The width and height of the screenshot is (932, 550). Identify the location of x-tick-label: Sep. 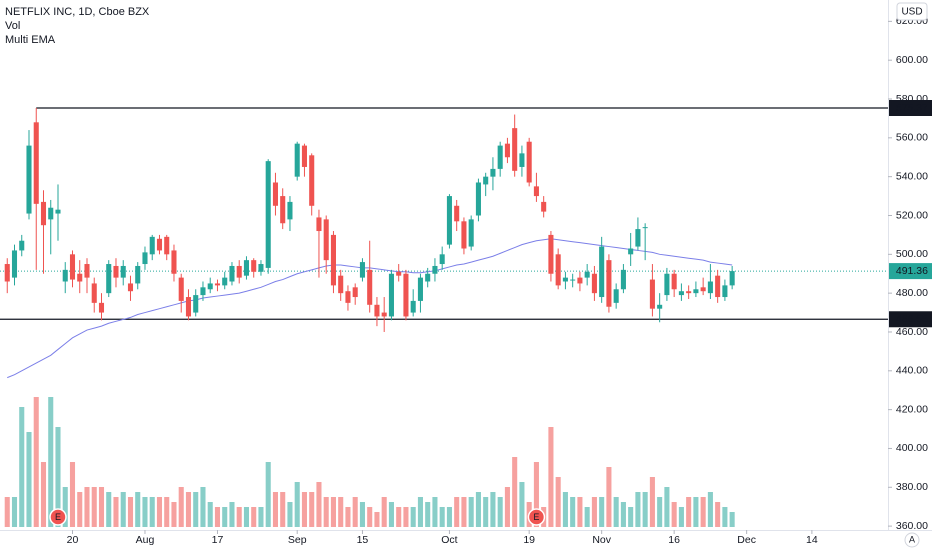
(297, 540).